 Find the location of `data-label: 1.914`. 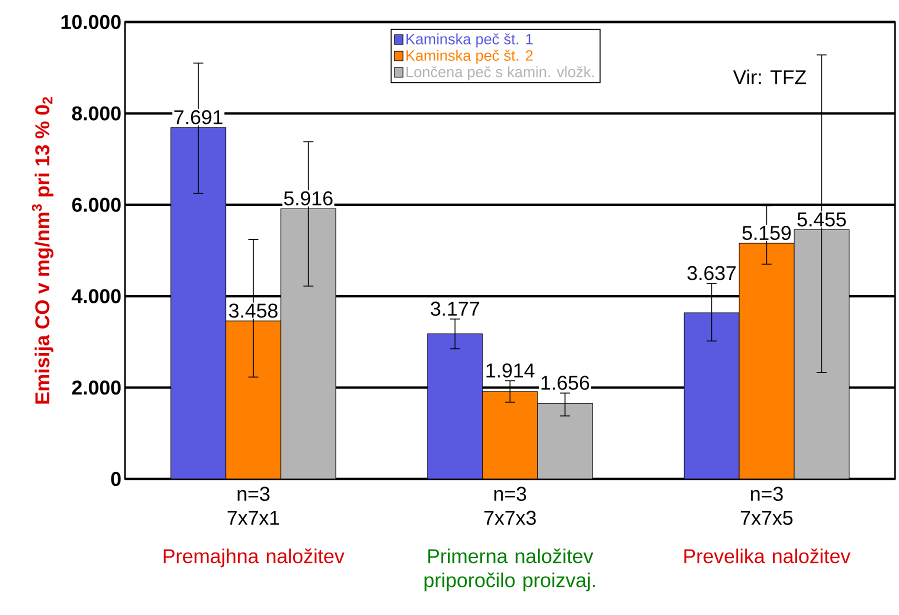

data-label: 1.914 is located at coordinates (510, 370).